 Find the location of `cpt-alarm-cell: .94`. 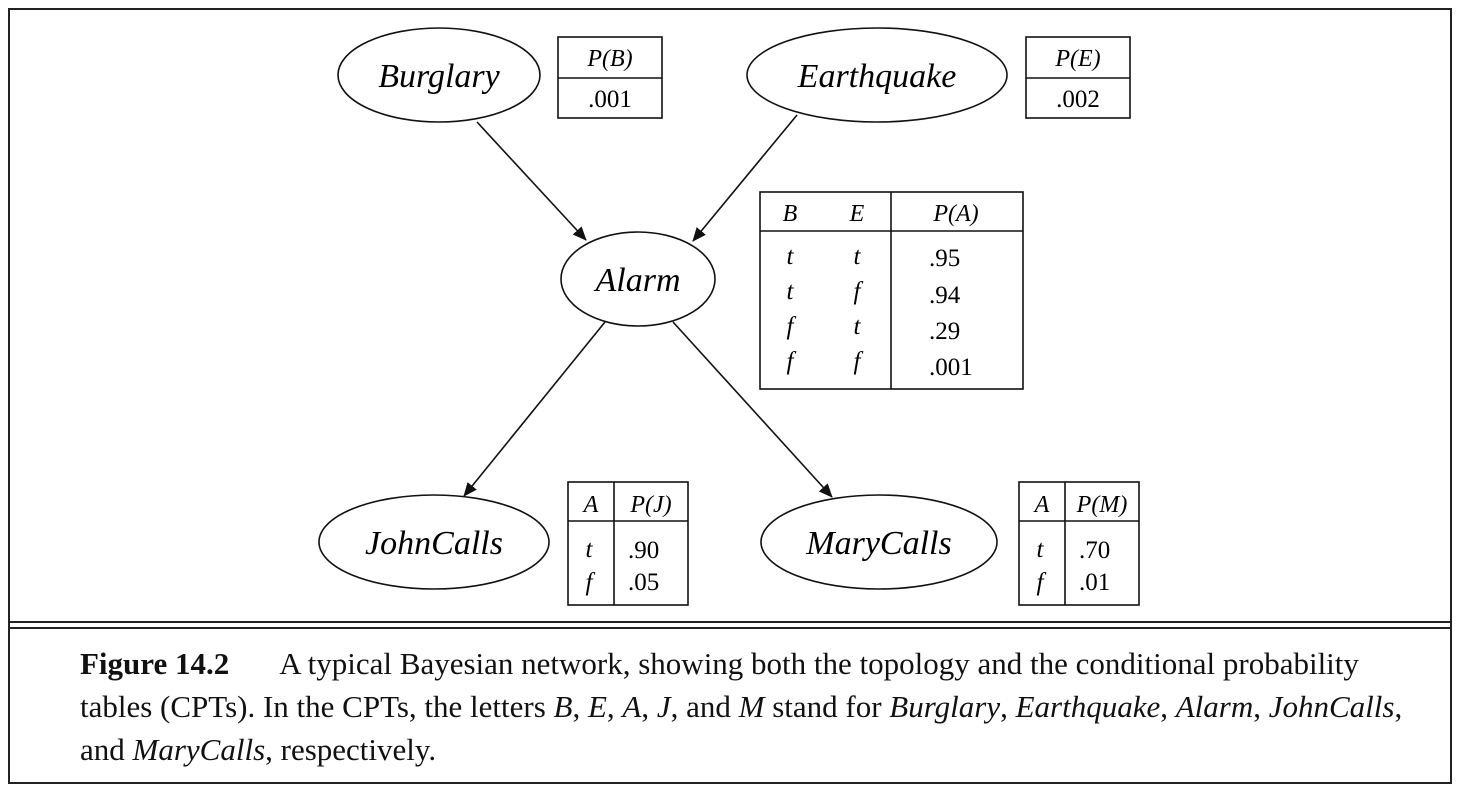

cpt-alarm-cell: .94 is located at coordinates (945, 295).